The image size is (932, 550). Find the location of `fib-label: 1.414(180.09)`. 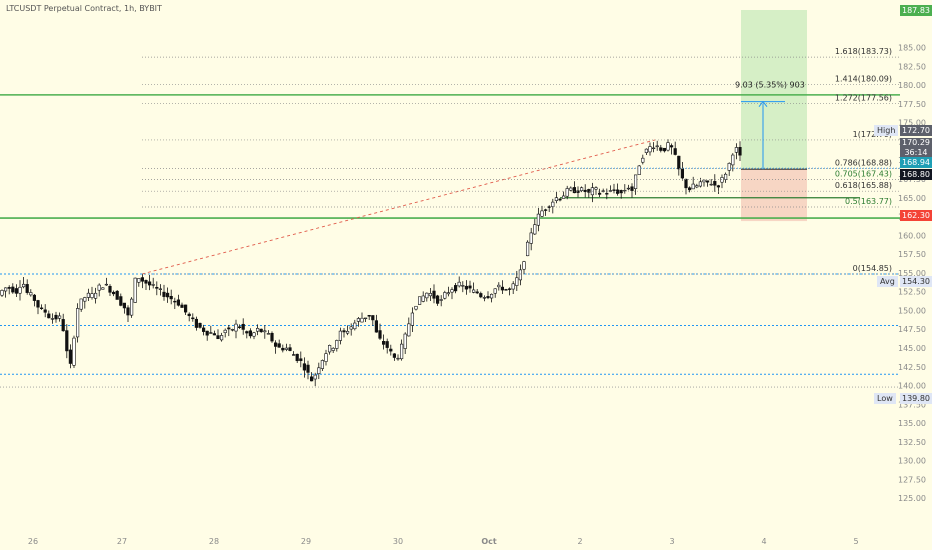

fib-label: 1.414(180.09) is located at coordinates (863, 78).